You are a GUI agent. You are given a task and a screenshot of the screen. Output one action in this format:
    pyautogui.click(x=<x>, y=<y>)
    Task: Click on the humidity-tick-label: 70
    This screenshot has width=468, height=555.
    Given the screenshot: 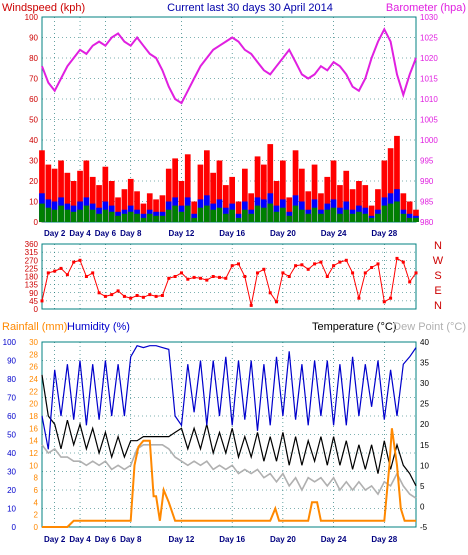 What is the action you would take?
    pyautogui.click(x=11, y=398)
    